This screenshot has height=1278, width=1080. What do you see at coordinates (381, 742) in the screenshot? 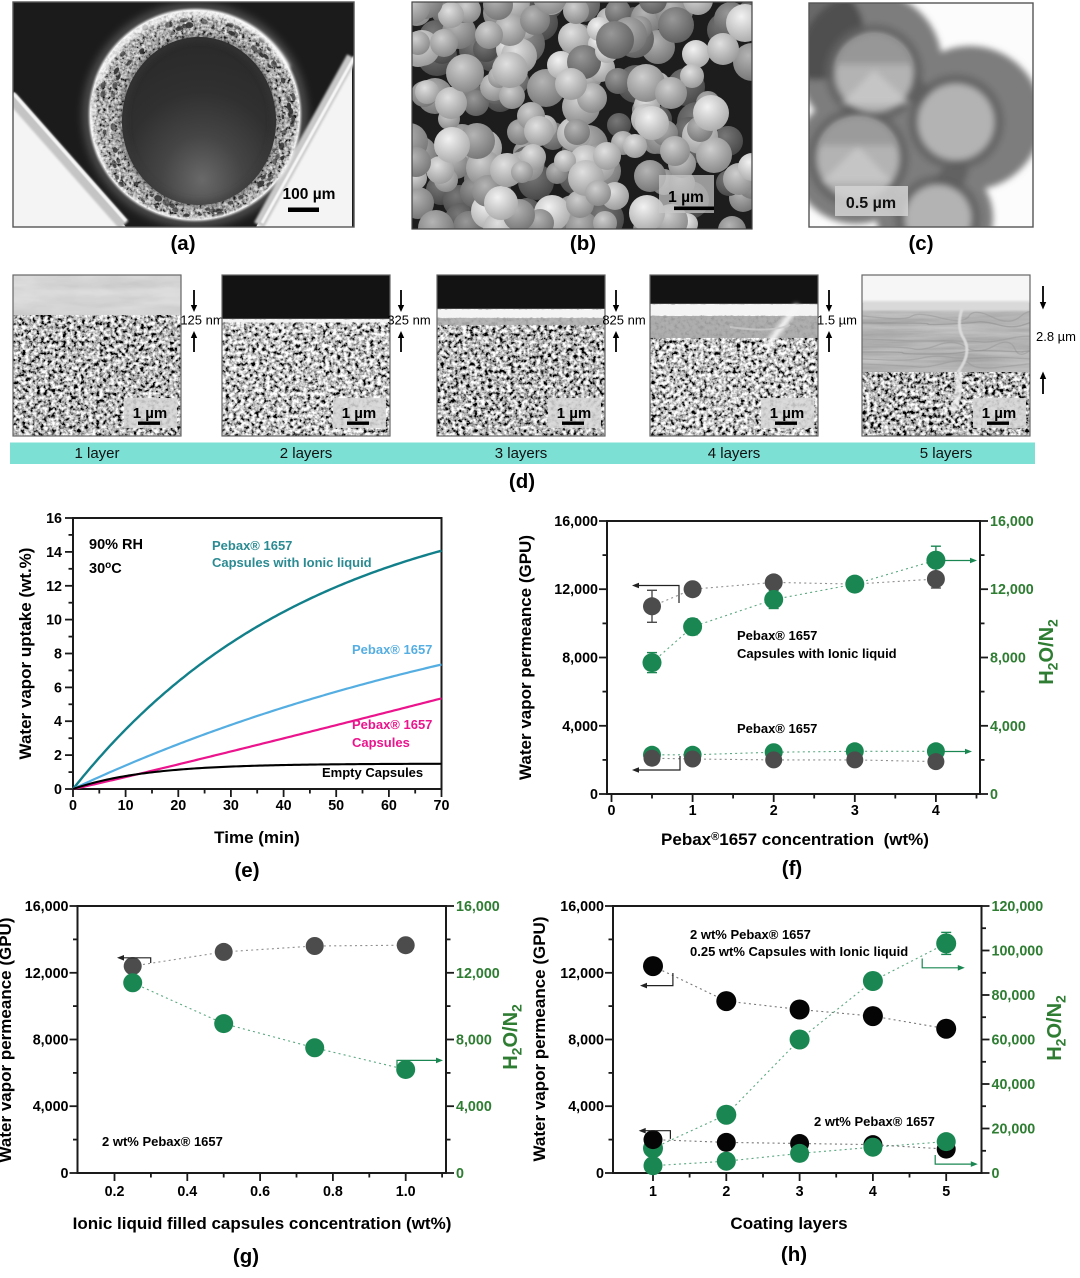
I see `svg-text: Capsules` at bounding box center [381, 742].